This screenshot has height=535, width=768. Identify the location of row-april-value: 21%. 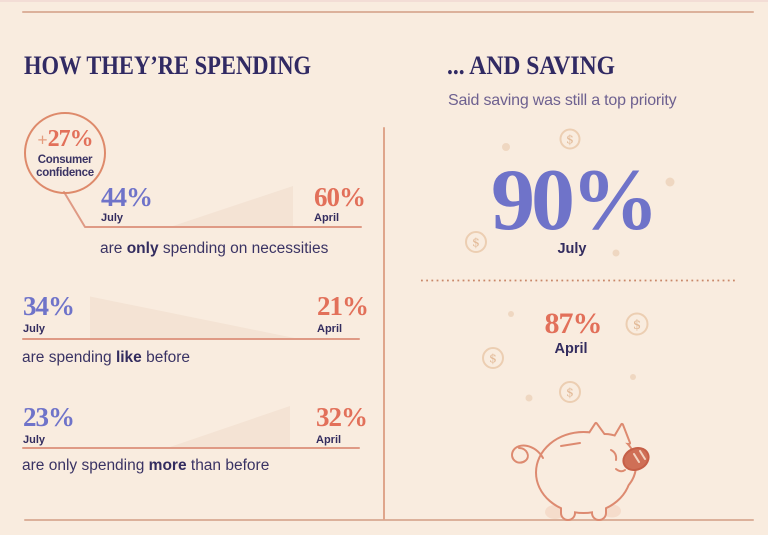
(343, 306).